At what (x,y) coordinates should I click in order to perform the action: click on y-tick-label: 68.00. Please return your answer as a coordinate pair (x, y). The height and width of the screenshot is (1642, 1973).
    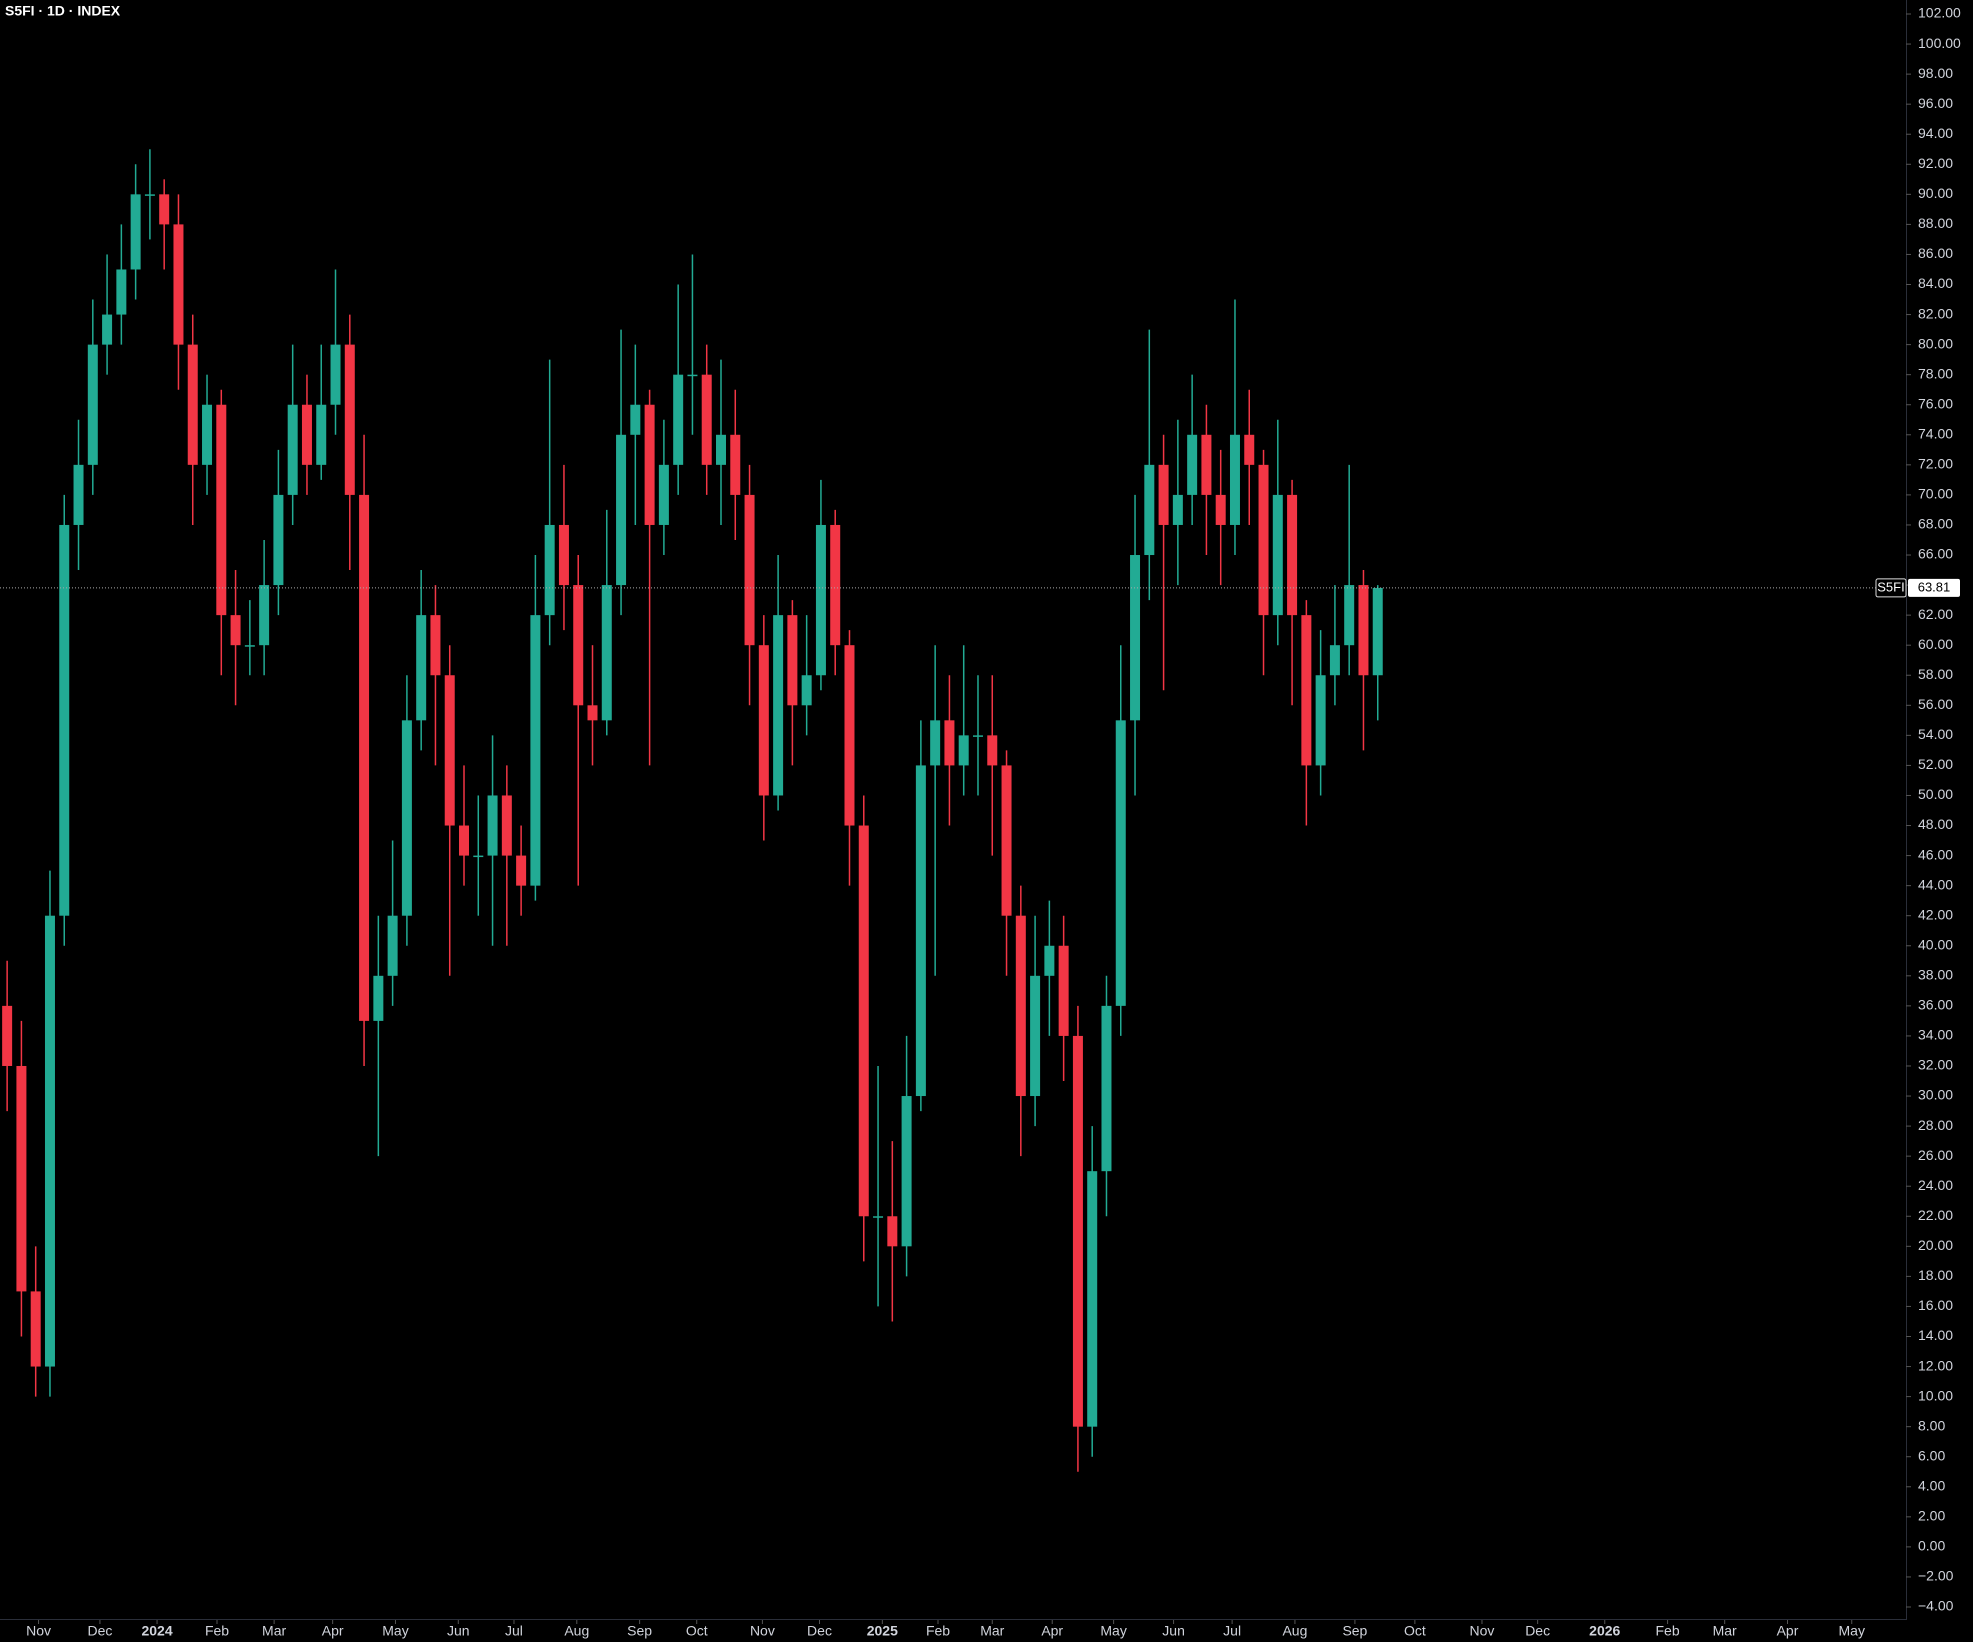
    Looking at the image, I should click on (1935, 524).